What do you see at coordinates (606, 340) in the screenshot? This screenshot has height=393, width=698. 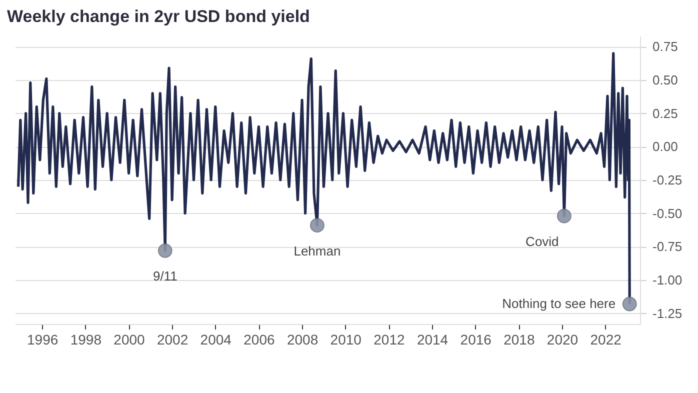 I see `x-tick-label: 2022` at bounding box center [606, 340].